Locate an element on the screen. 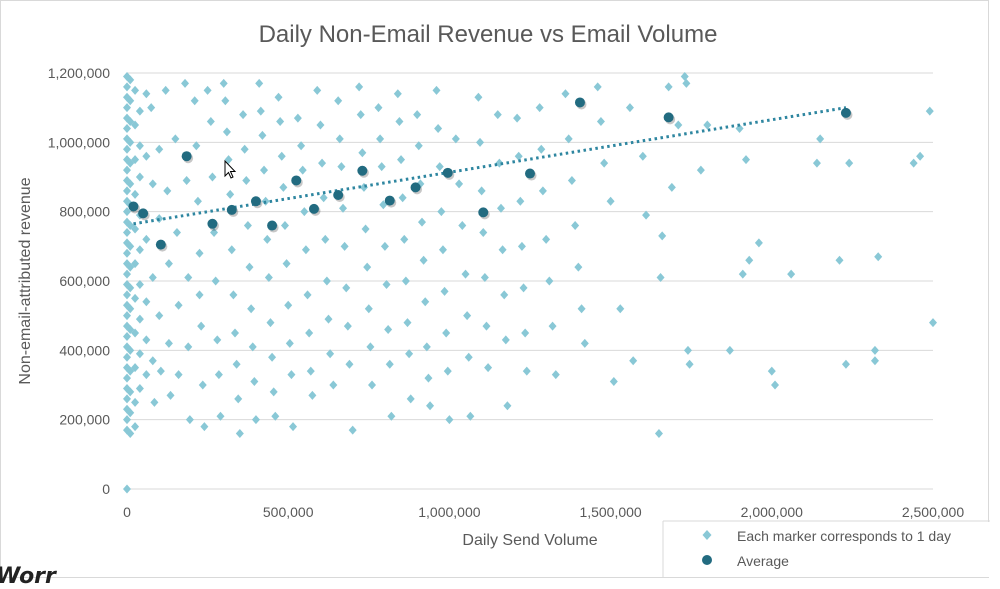 The image size is (1000, 589). cropped-text-fragment: Worr is located at coordinates (28, 576).